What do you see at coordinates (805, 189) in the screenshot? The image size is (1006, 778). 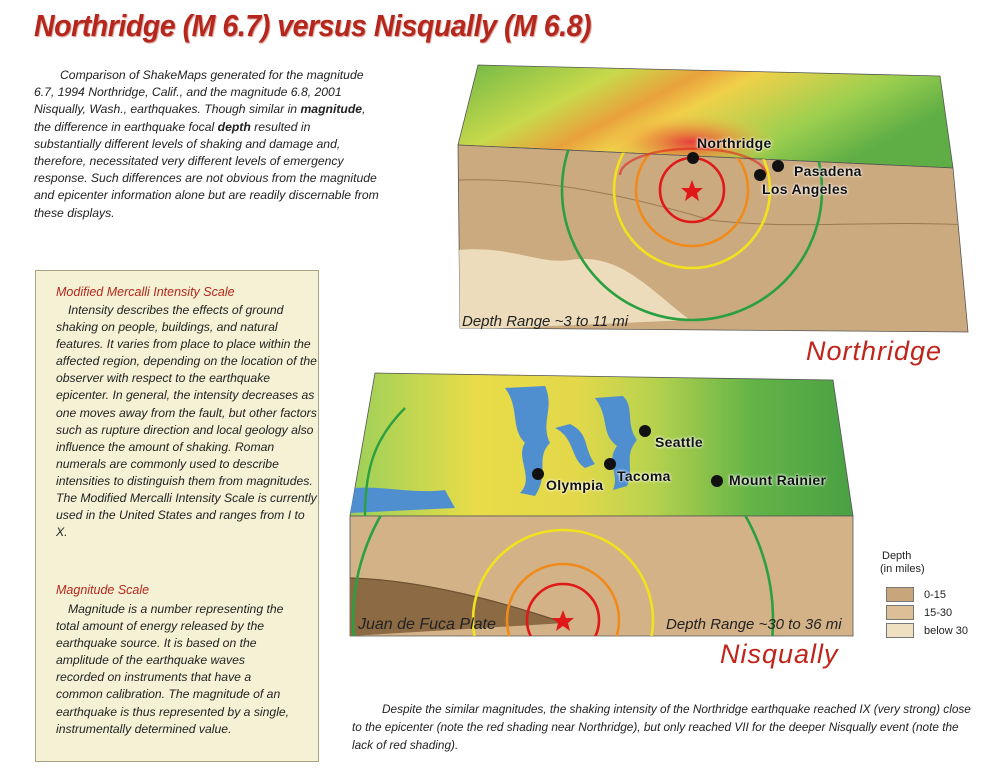 I see `city-label-los-angeles: Los Angeles` at bounding box center [805, 189].